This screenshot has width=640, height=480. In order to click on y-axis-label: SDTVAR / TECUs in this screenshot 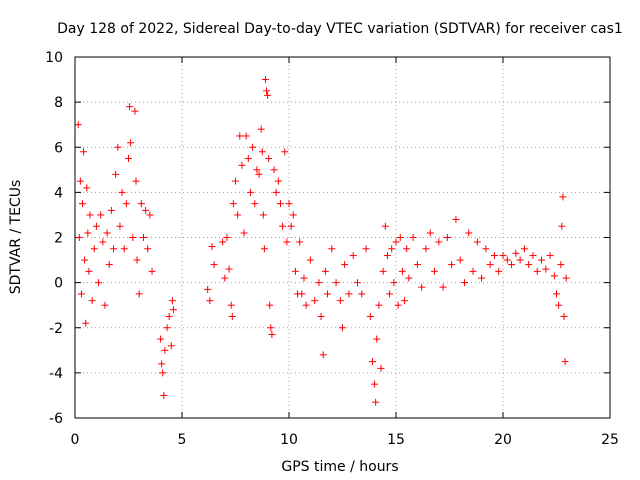, I will do `click(16, 237)`.